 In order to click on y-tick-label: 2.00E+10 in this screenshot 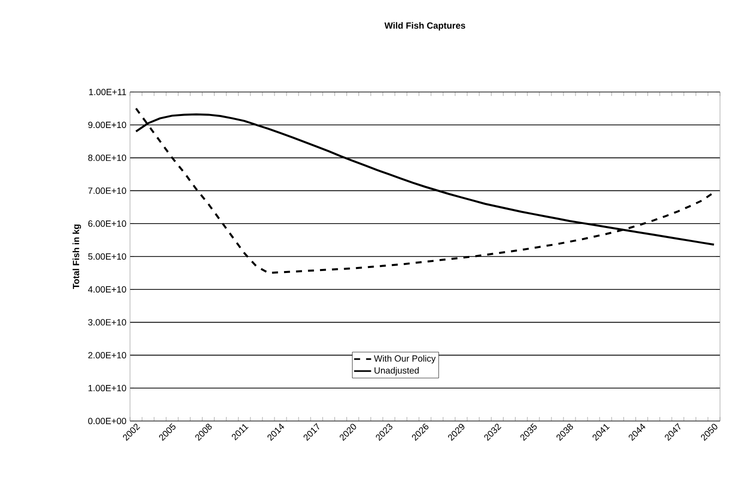, I will do `click(107, 355)`.